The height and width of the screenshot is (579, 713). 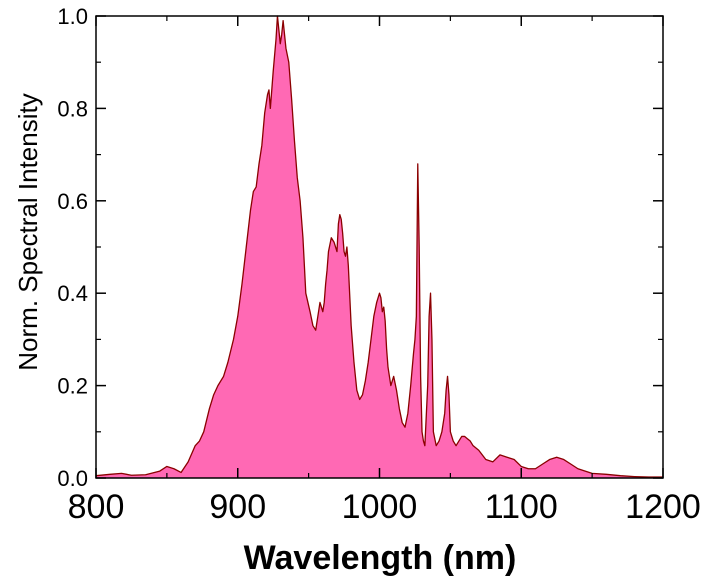 What do you see at coordinates (28, 231) in the screenshot?
I see `y-axis-title: Norm. Spectral Intensity` at bounding box center [28, 231].